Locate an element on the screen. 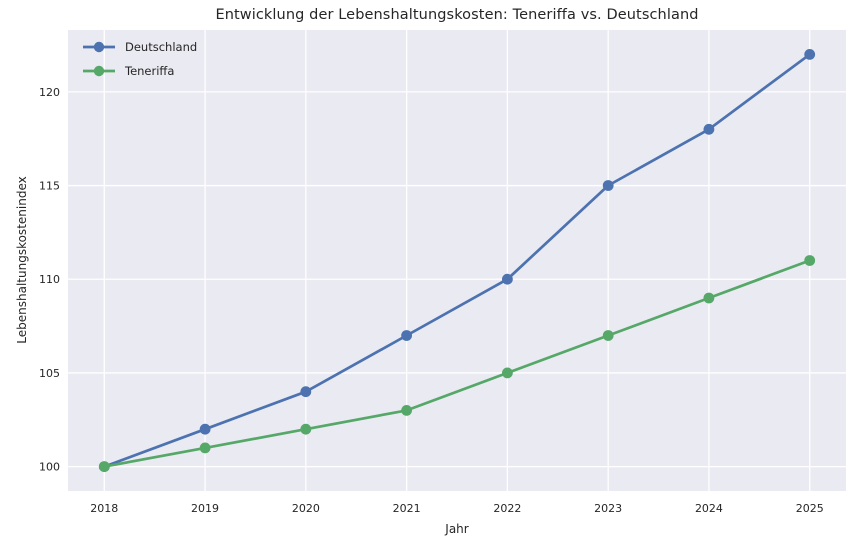  legend-item-deutschland: Deutschland is located at coordinates (139, 46).